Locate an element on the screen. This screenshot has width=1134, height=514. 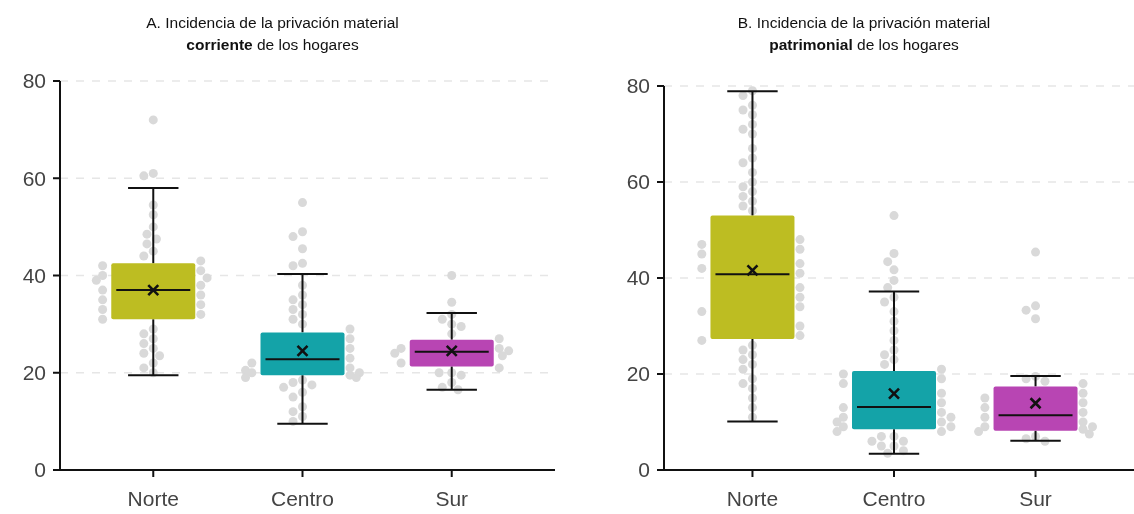
chart-subtitle: corriente de los hogares is located at coordinates (272, 44).